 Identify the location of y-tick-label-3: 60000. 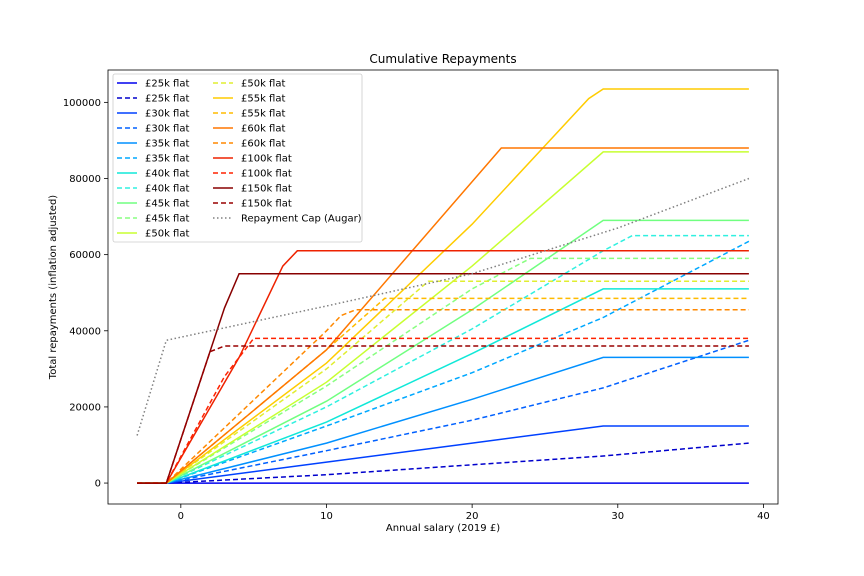
(85, 255).